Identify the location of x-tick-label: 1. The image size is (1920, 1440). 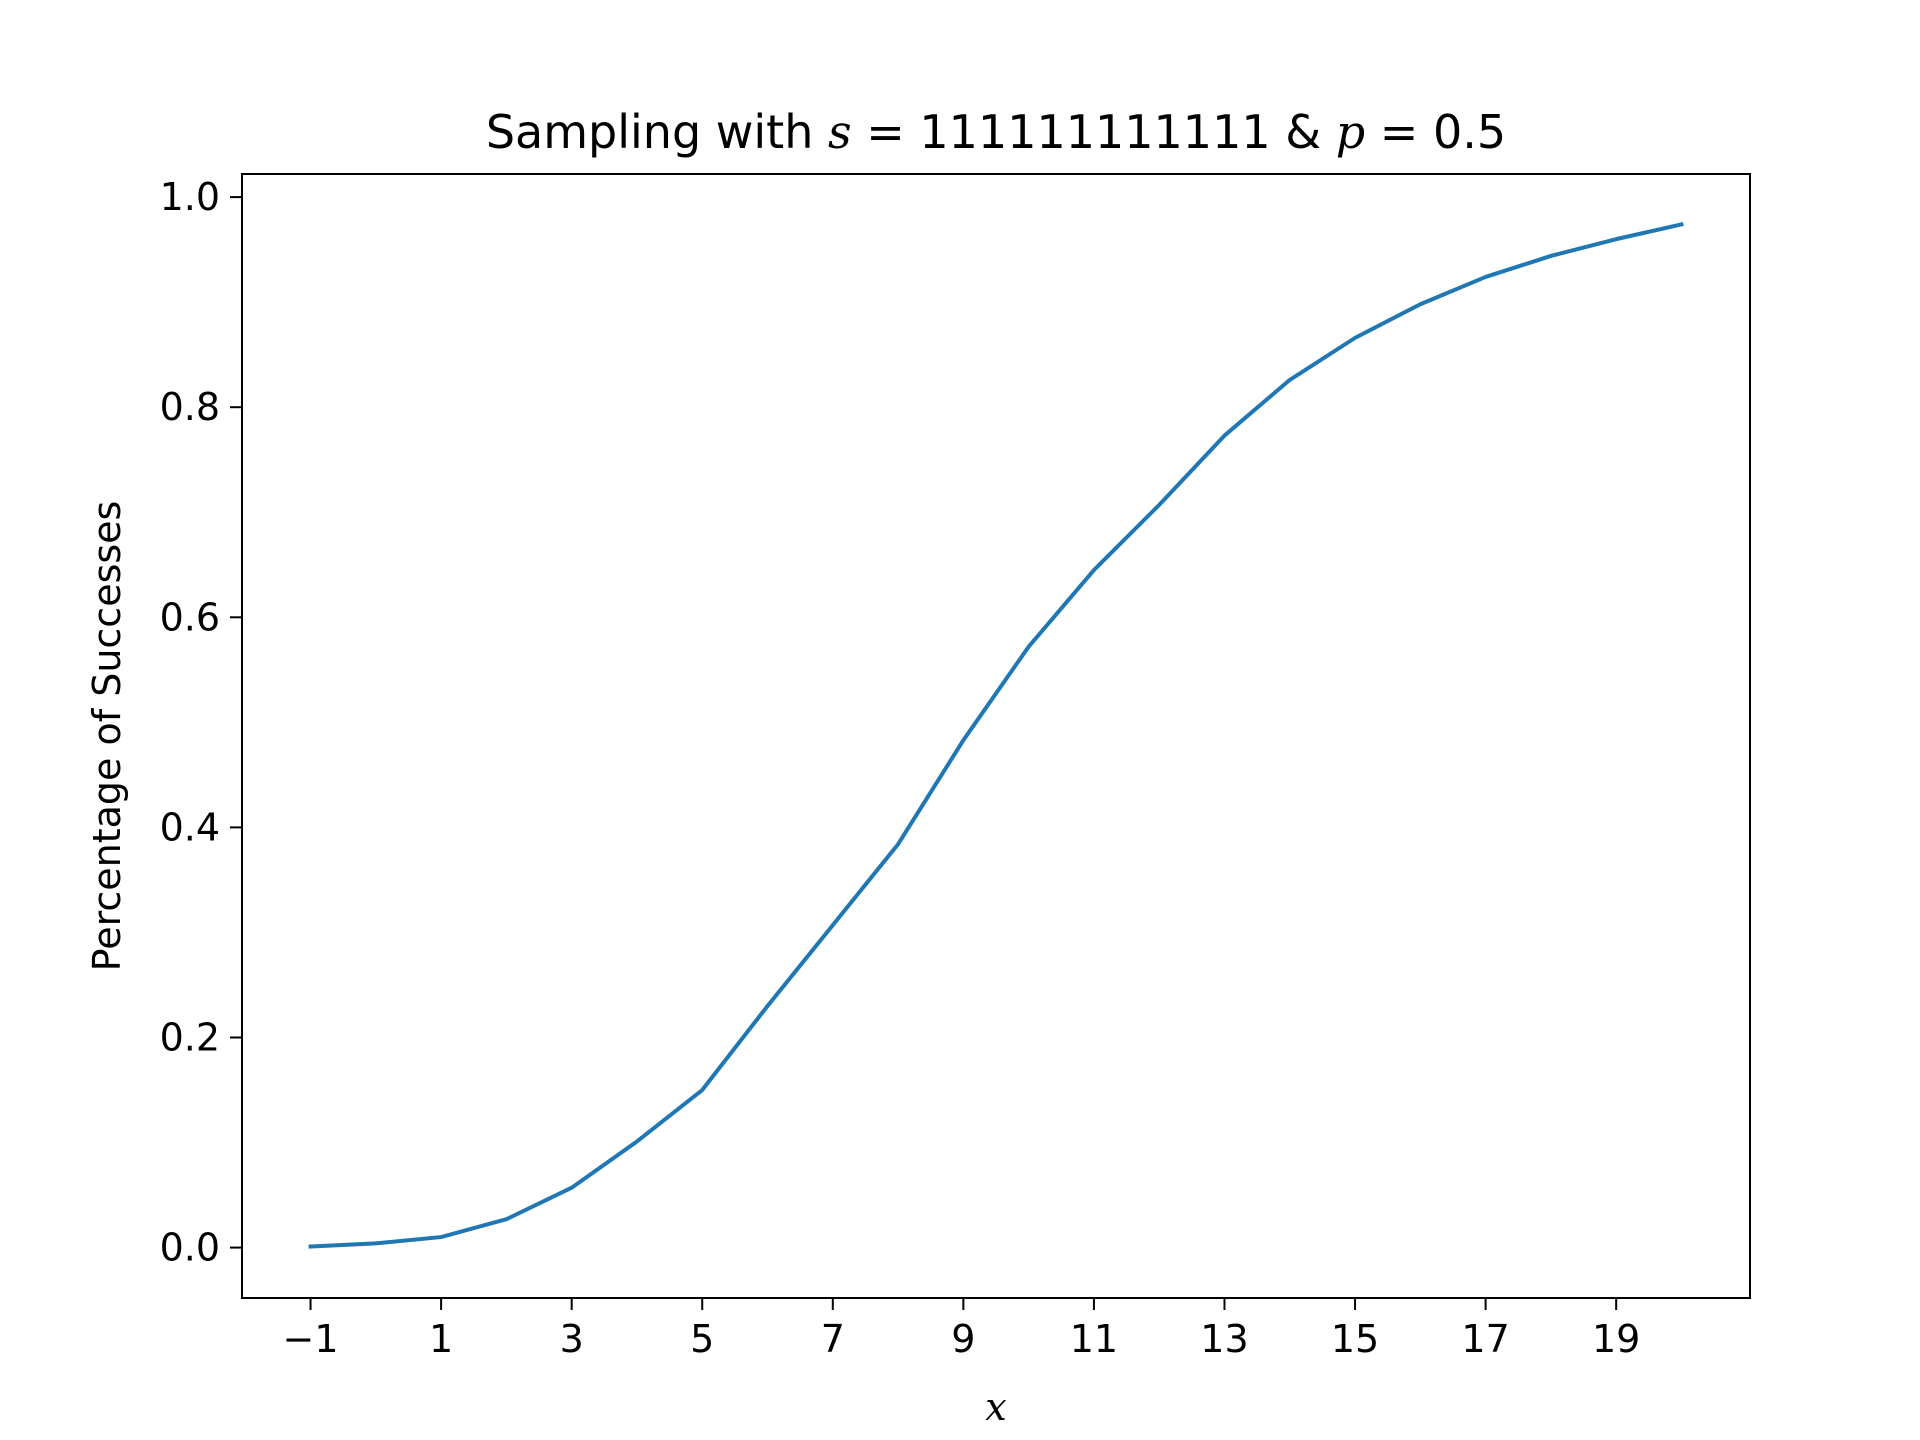
(441, 1339).